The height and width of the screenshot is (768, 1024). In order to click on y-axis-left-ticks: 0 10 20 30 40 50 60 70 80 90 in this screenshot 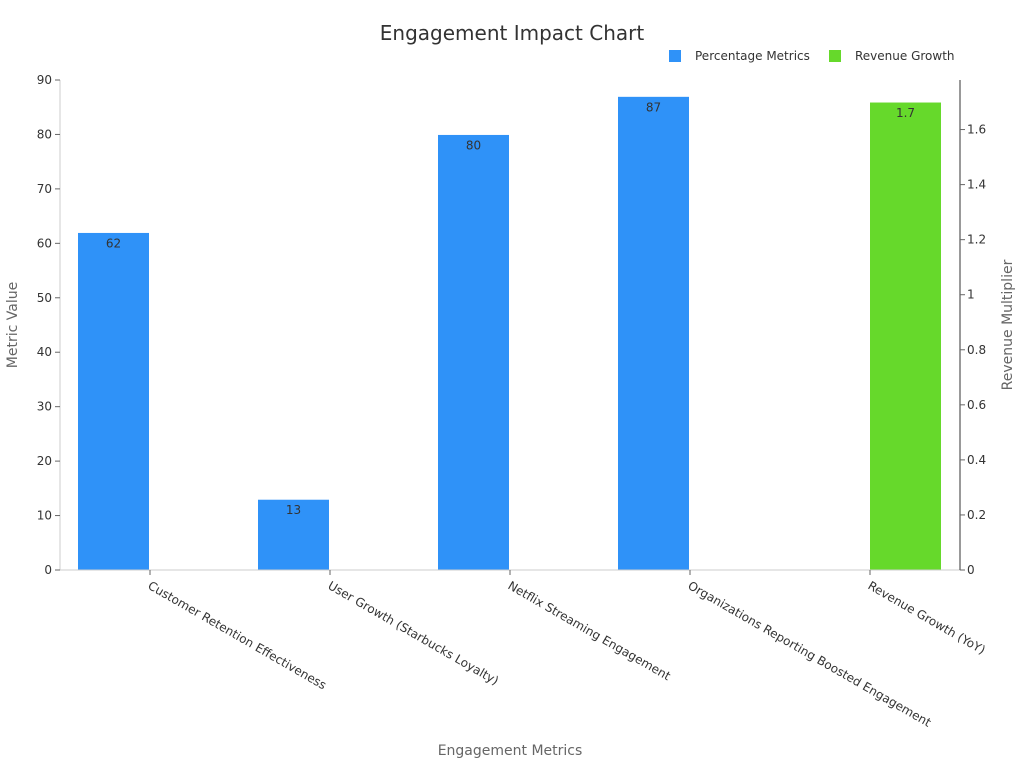, I will do `click(48, 325)`.